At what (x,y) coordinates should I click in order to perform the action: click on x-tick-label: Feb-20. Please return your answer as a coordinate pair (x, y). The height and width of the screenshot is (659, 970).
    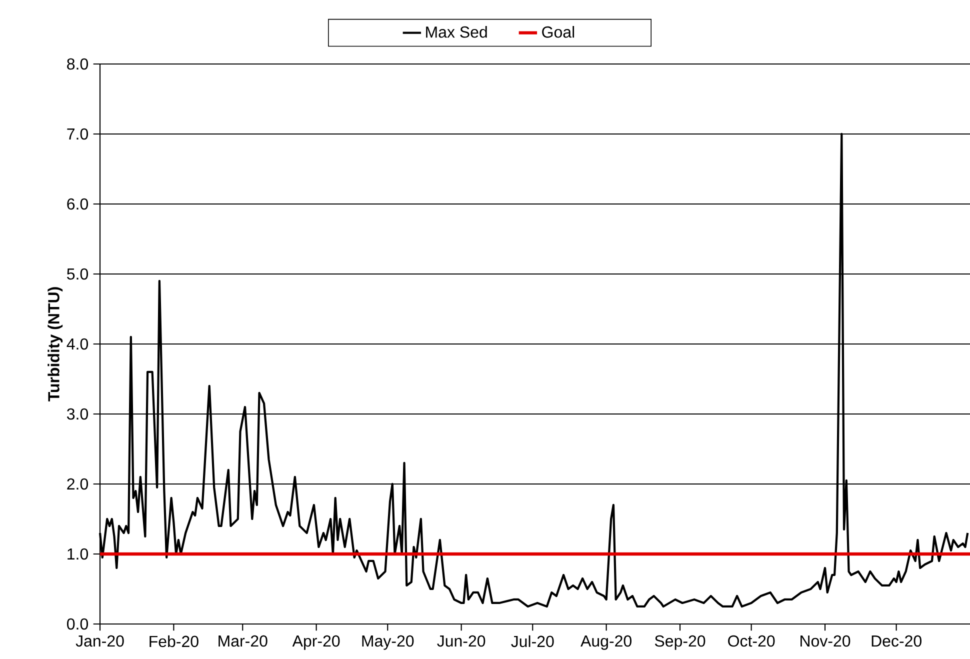
    Looking at the image, I should click on (174, 641).